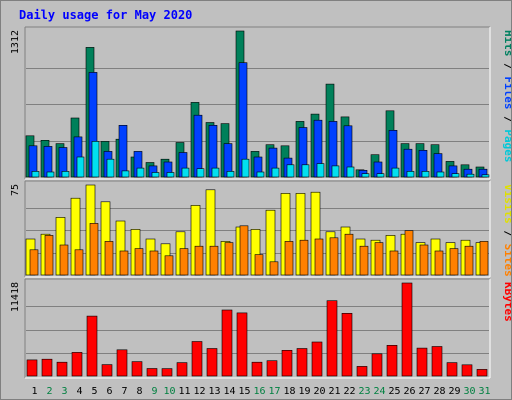 Image resolution: width=512 pixels, height=400 pixels. Describe the element at coordinates (506, 43) in the screenshot. I see `legend-part: Hits` at that location.